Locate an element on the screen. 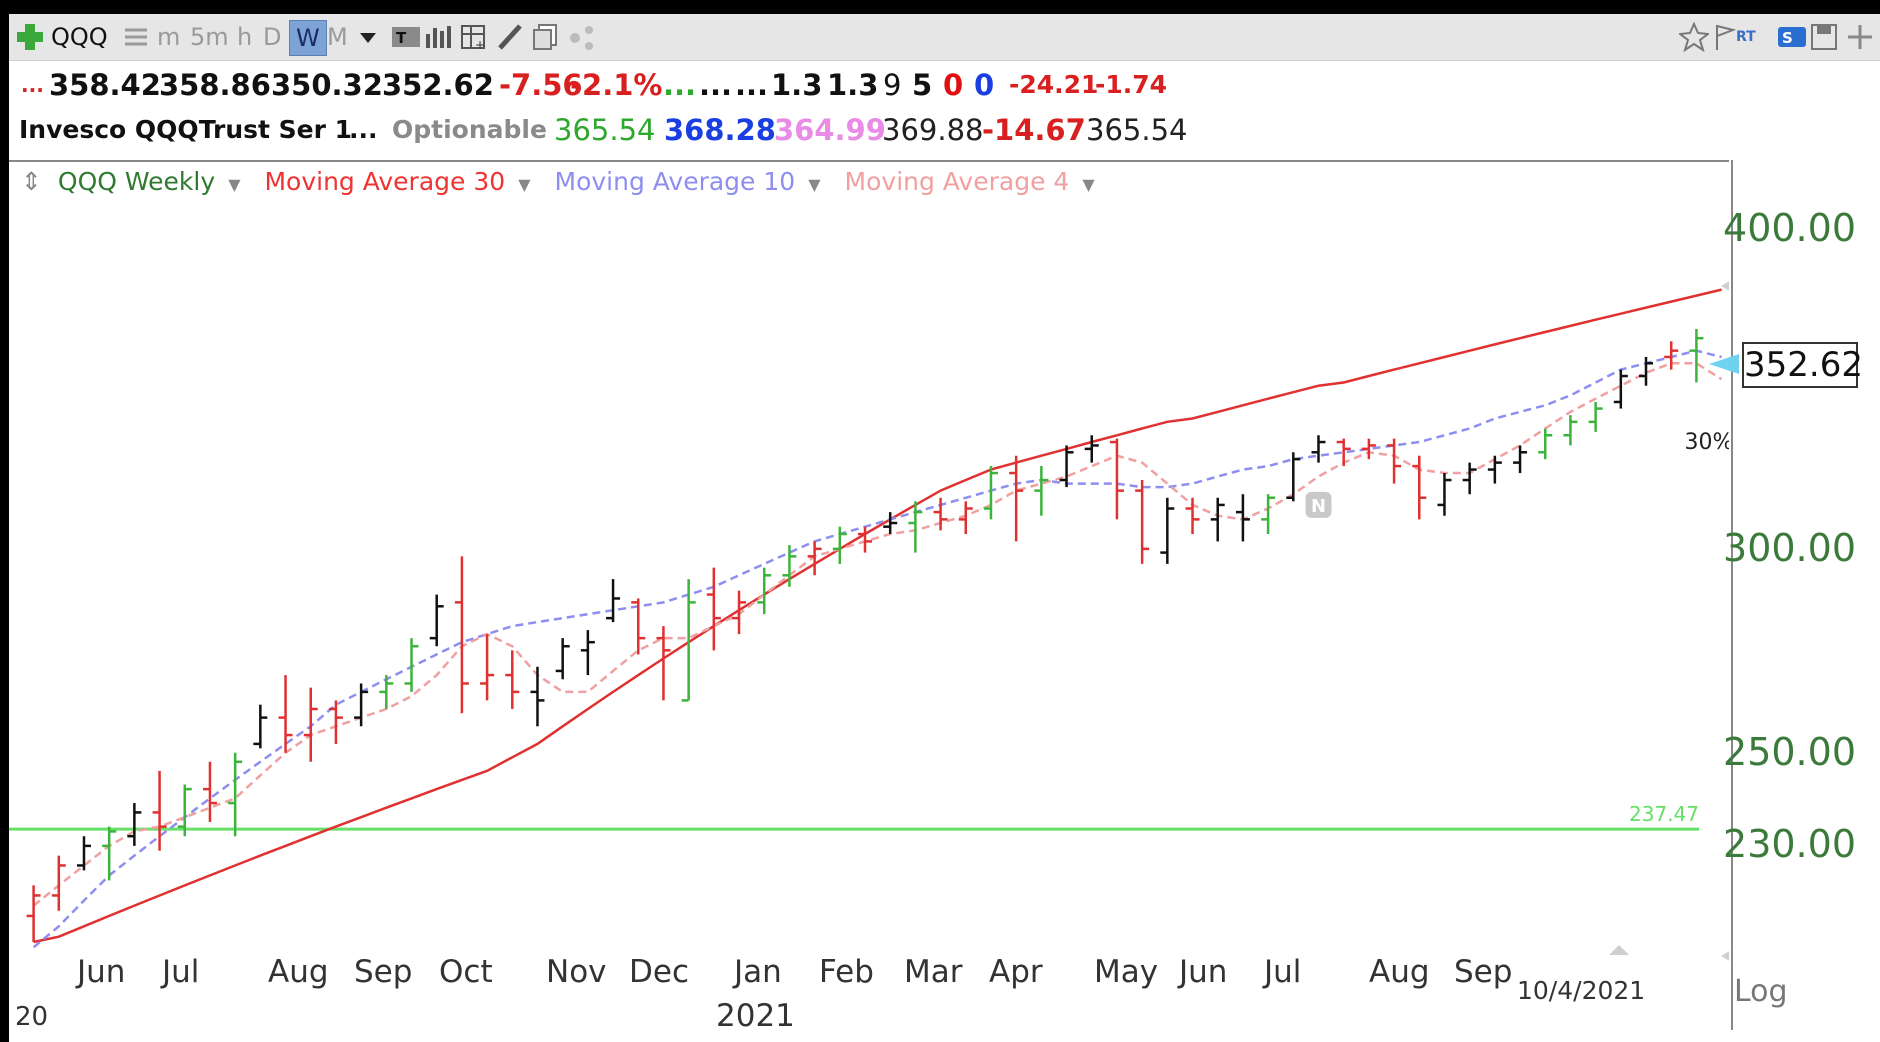 The image size is (1880, 1042). share-icon is located at coordinates (582, 37).